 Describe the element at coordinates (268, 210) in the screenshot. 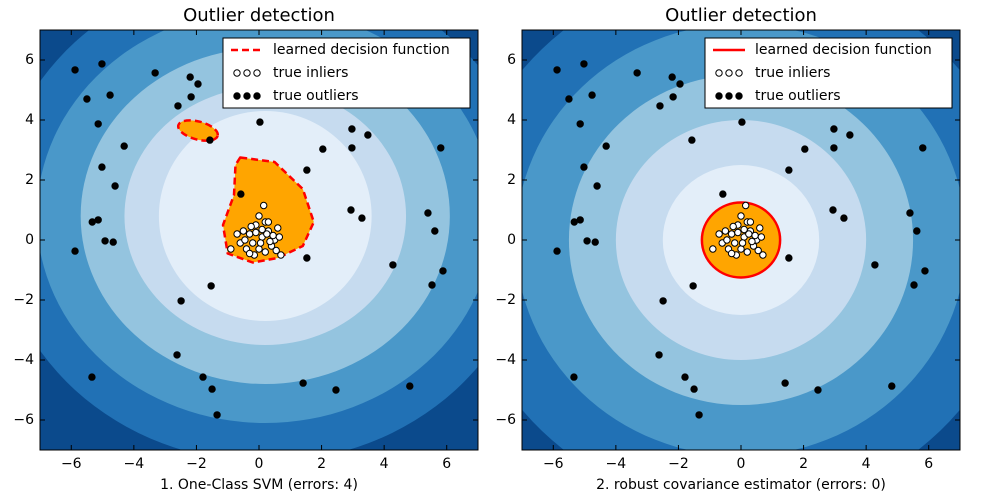

I see `decision-region` at that location.